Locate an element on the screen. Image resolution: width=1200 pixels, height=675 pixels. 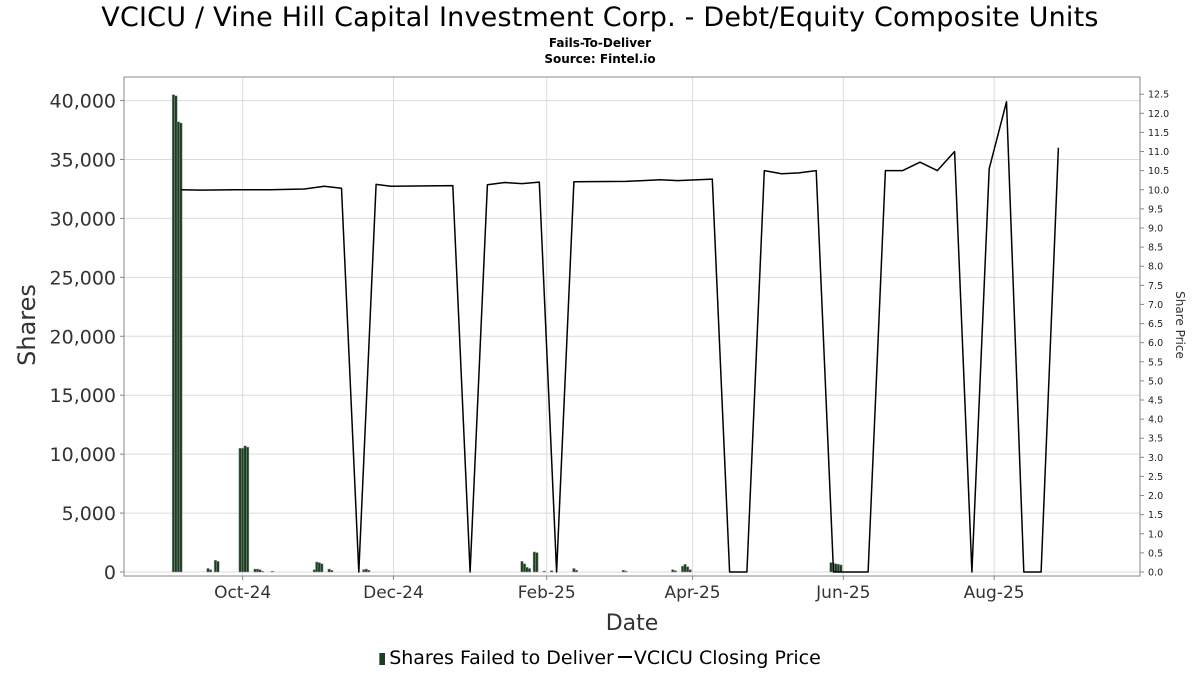
y-right-tick-label: 3.0 is located at coordinates (1155, 458).